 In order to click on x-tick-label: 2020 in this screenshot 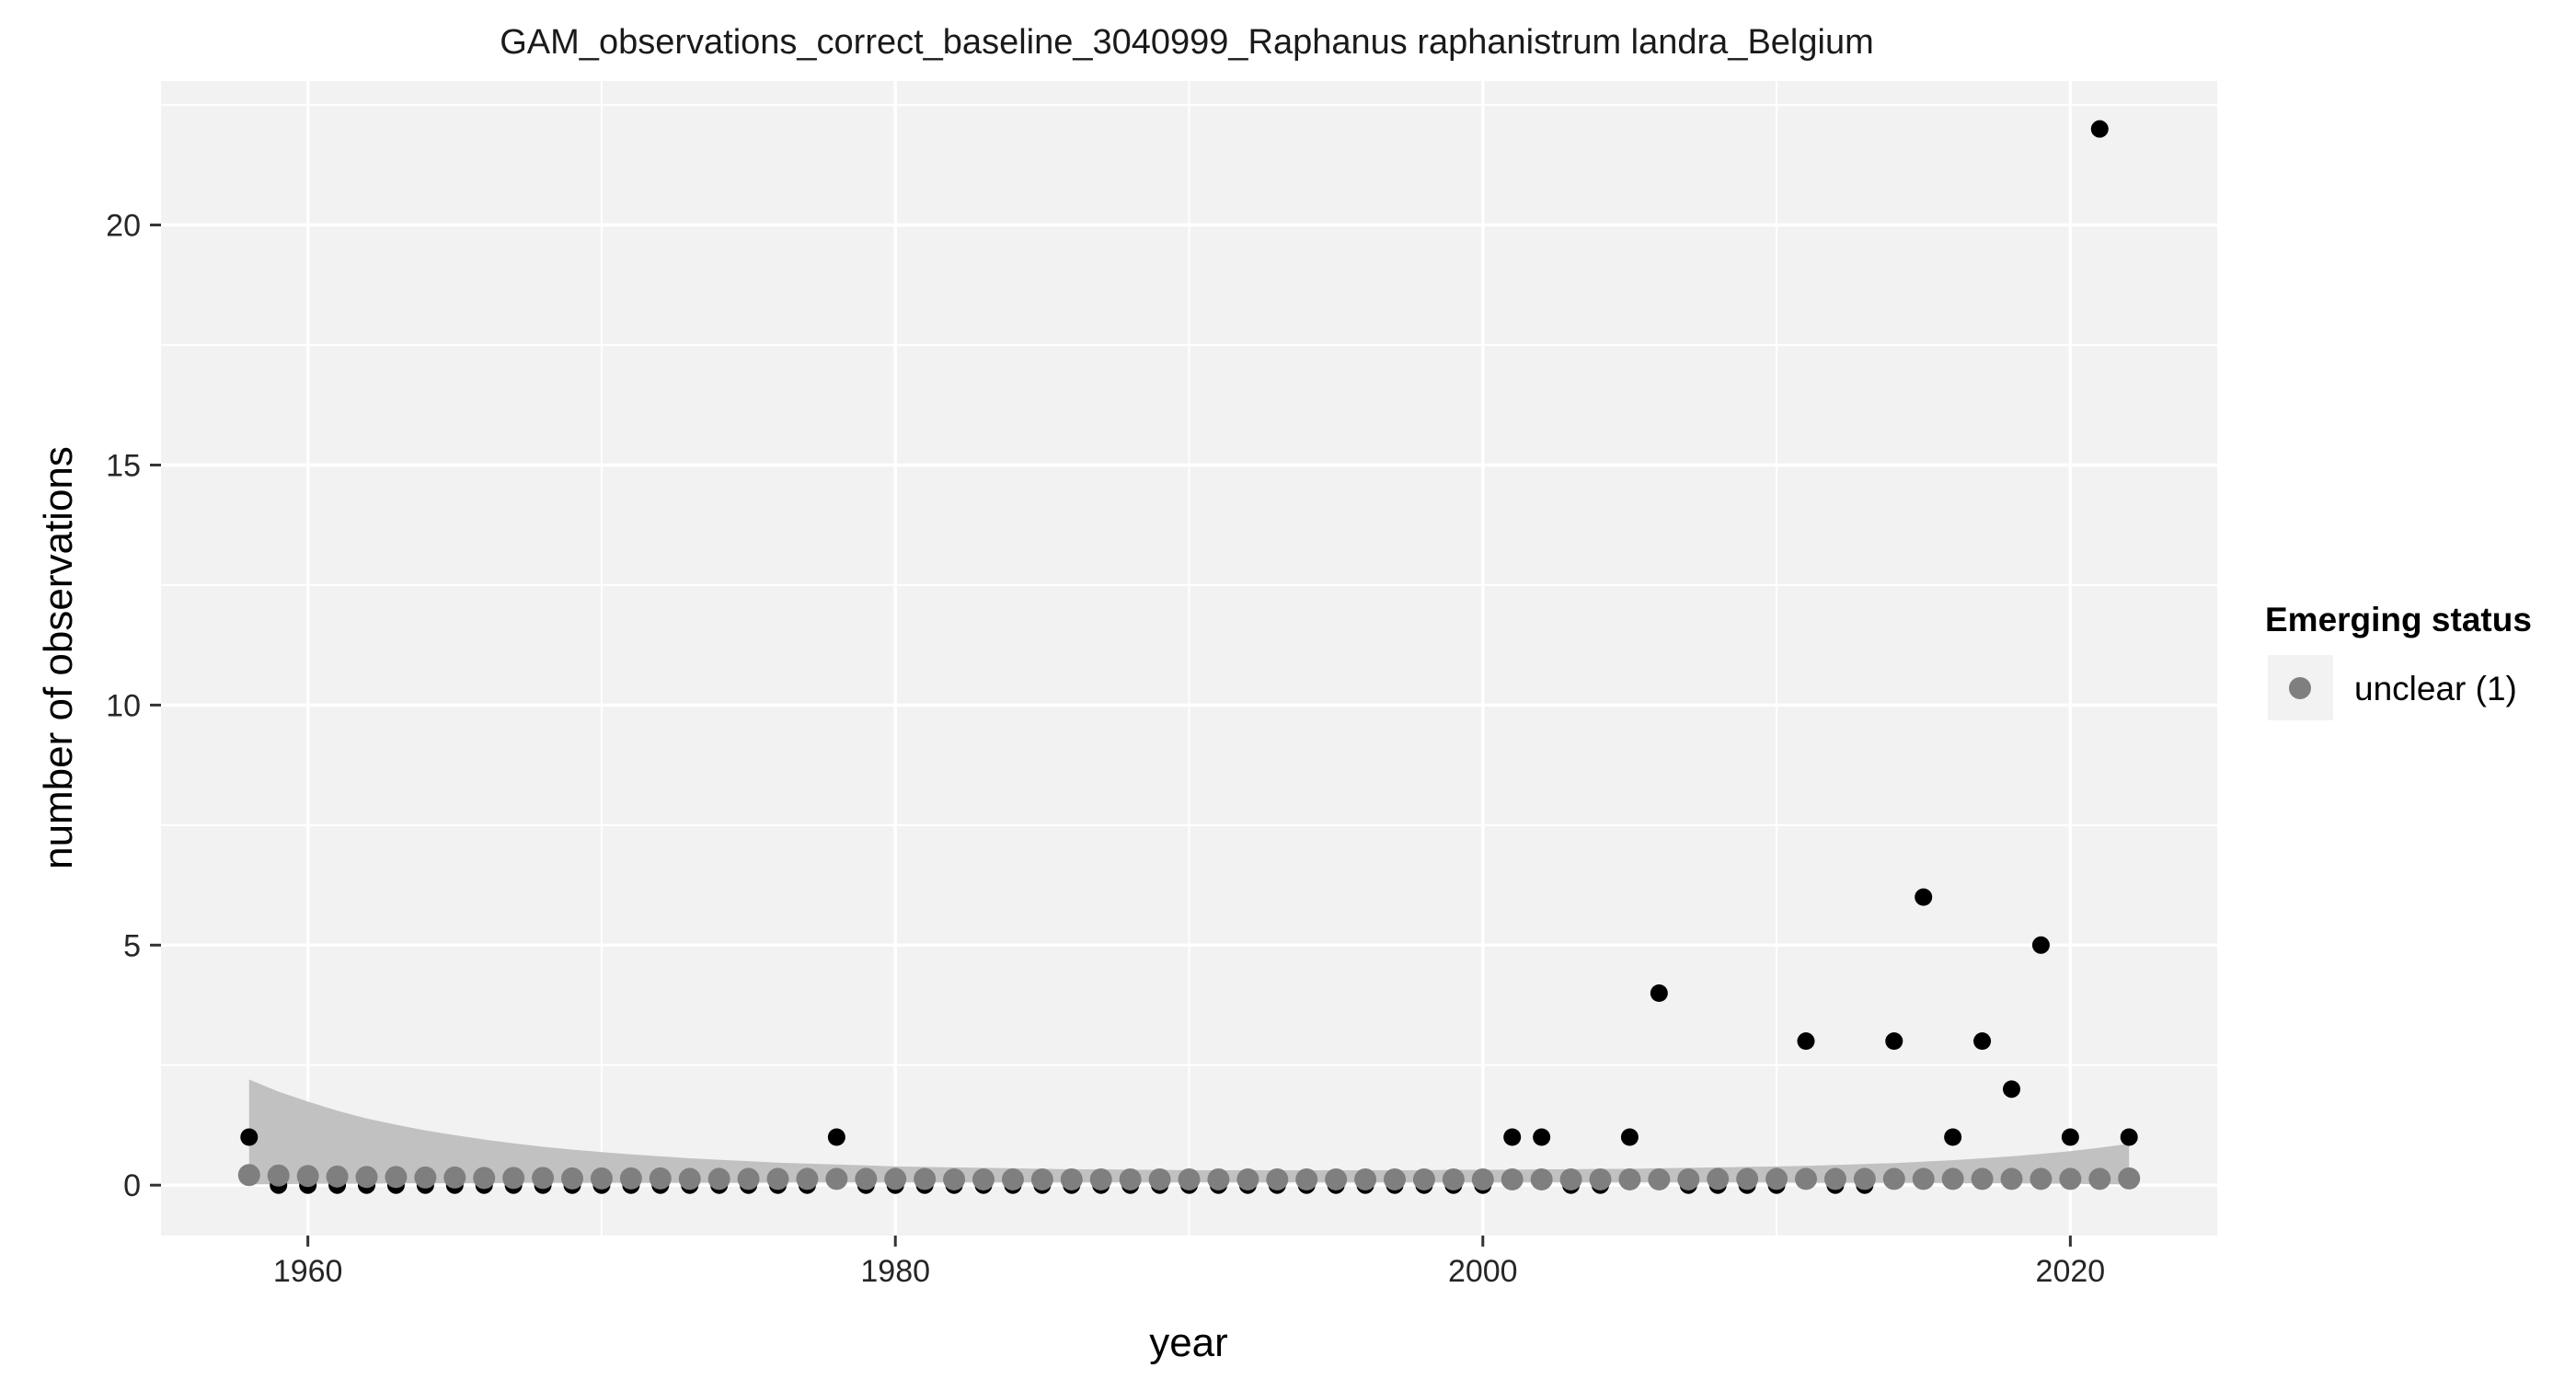, I will do `click(2071, 1271)`.